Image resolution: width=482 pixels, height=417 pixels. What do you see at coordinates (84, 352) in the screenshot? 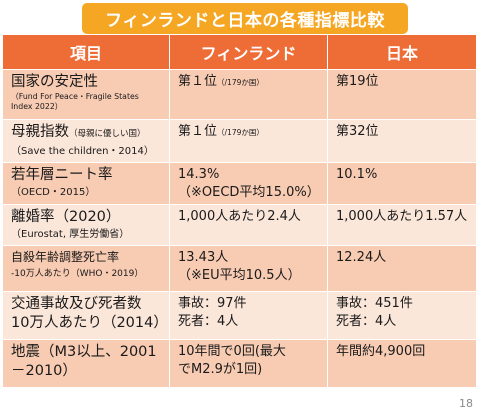
I see `item-label: 地震（M3以上、2001` at bounding box center [84, 352].